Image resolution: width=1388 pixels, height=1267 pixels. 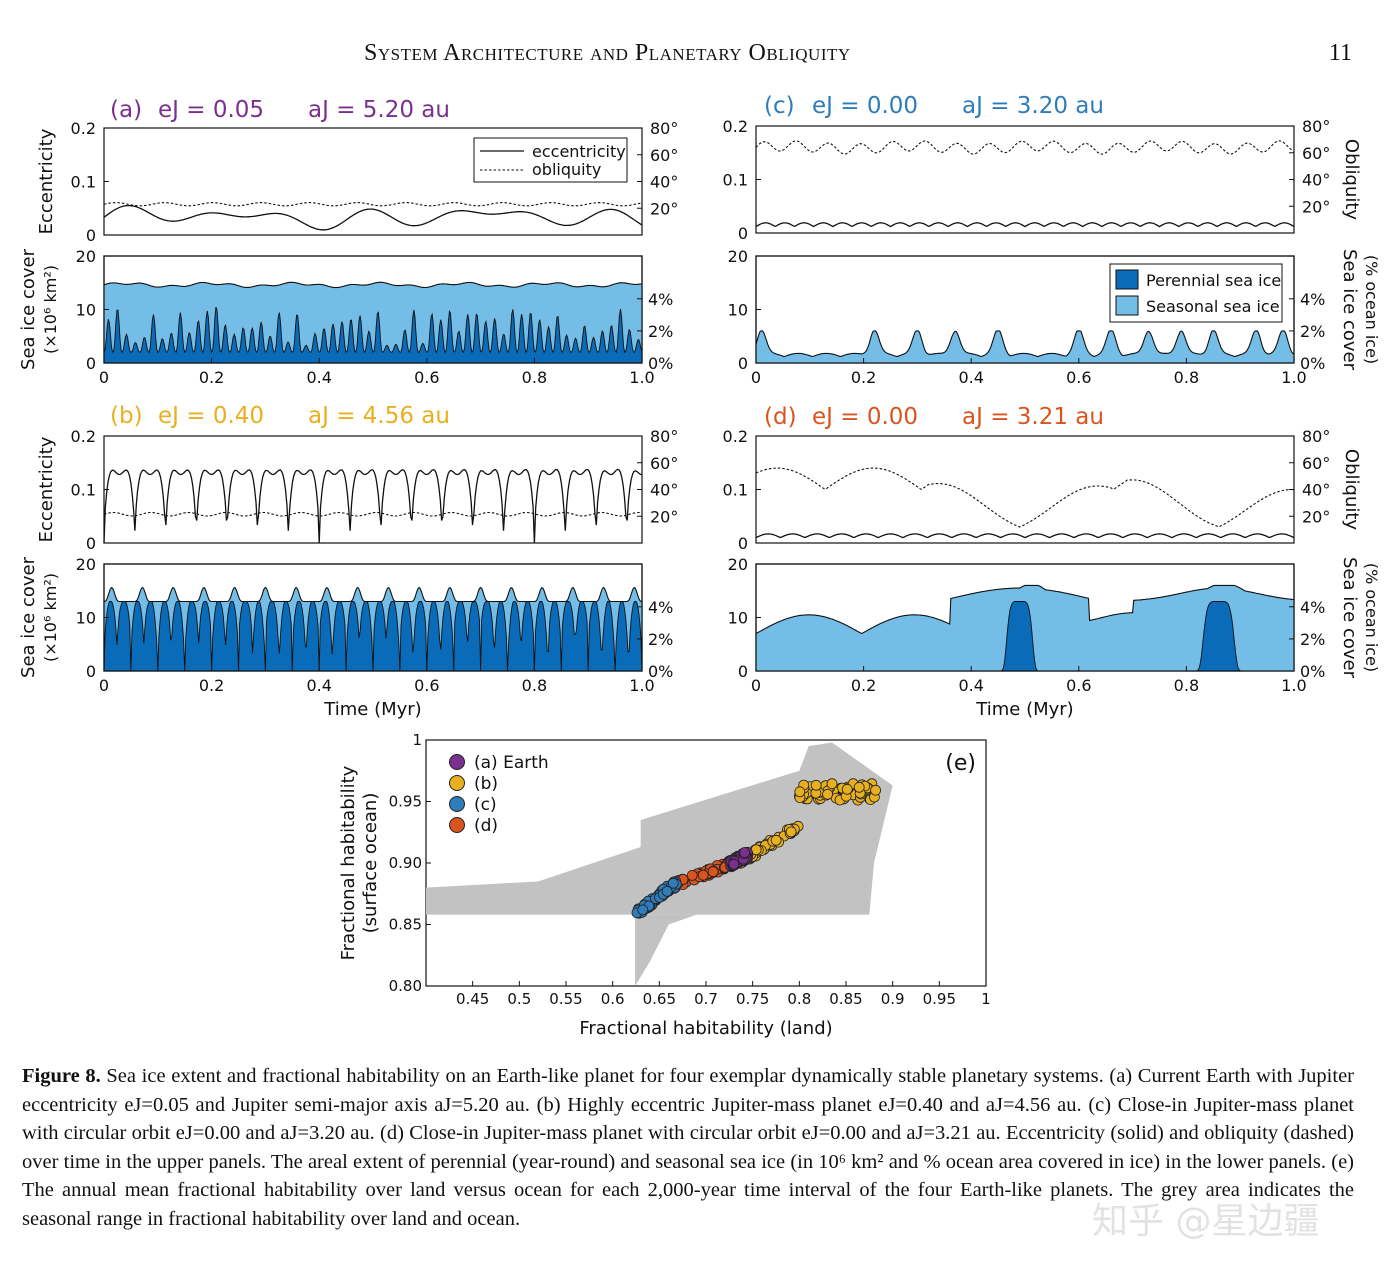 What do you see at coordinates (28, 309) in the screenshot?
I see `seaice-axis-label: Sea ice cover` at bounding box center [28, 309].